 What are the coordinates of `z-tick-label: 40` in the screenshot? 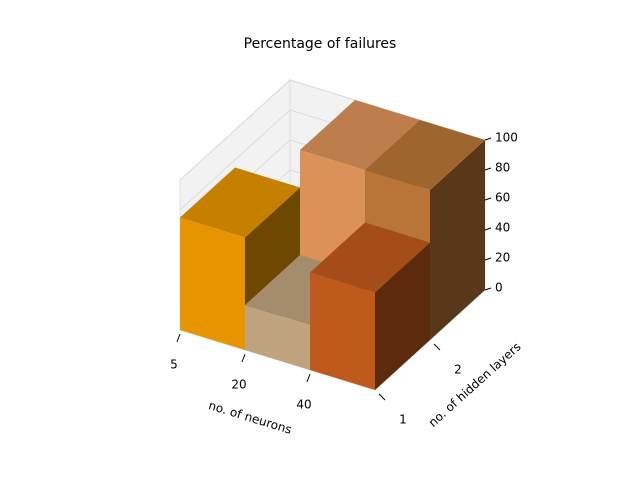 It's located at (502, 228).